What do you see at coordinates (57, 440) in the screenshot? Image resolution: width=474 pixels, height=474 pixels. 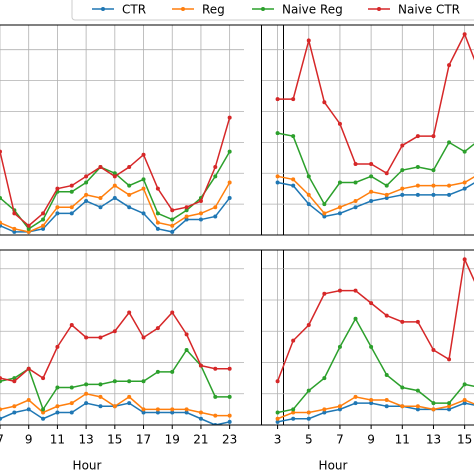 I see `x-tick-label: 11` at bounding box center [57, 440].